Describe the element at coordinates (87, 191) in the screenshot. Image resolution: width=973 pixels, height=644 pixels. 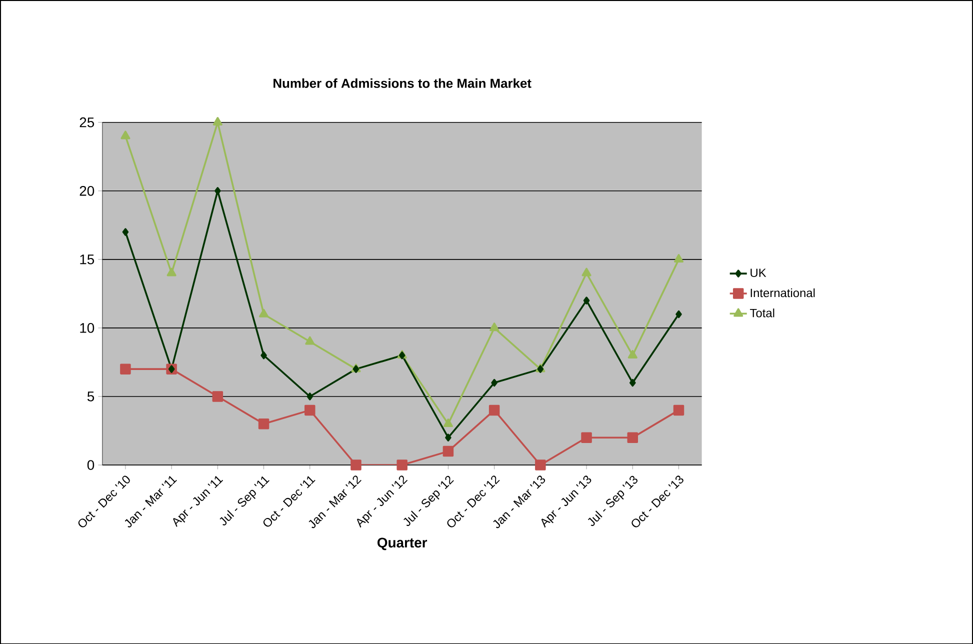
I see `y-tick-label: 20` at that location.